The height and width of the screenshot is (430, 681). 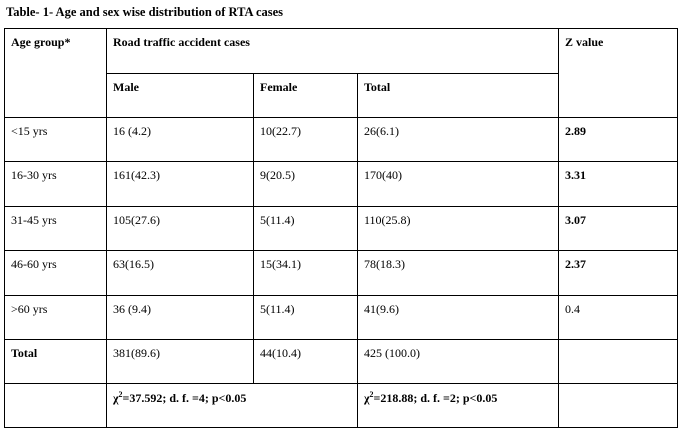 I want to click on cell: 16-30 yrs, so click(x=55, y=184).